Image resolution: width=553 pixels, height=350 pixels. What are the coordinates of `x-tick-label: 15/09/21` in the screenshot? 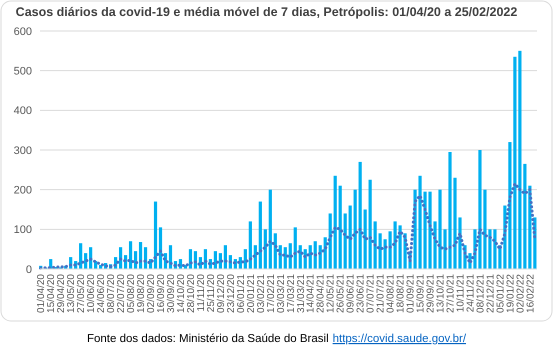 It's located at (421, 293).